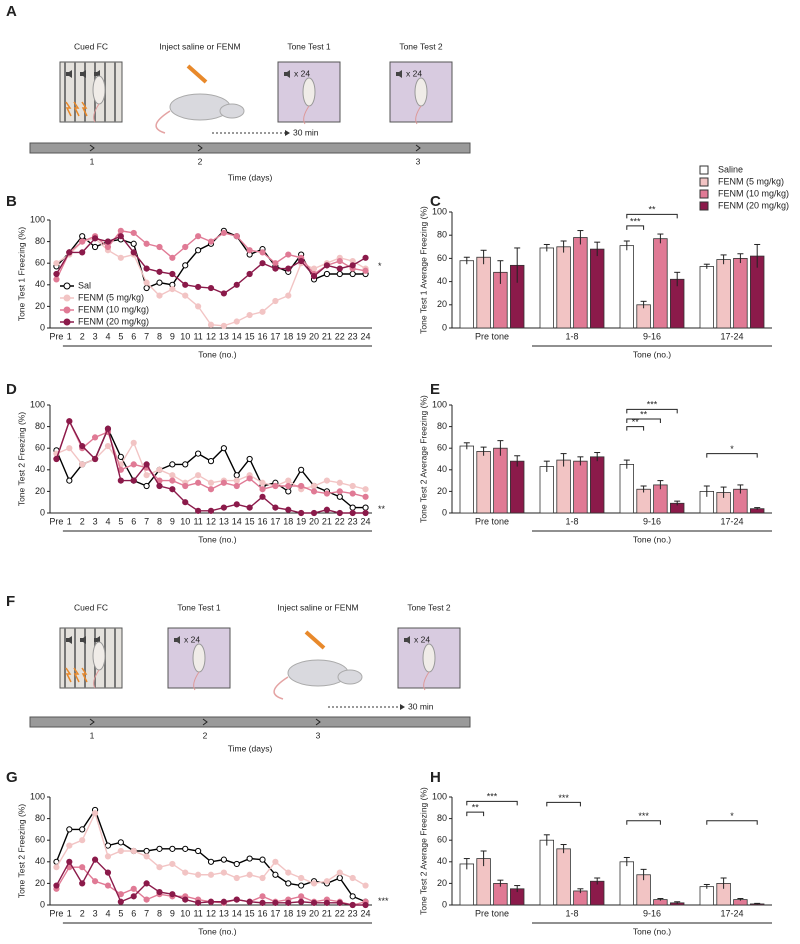 Image resolution: width=800 pixels, height=944 pixels. Describe the element at coordinates (211, 913) in the screenshot. I see `x-tick-label: 12` at that location.